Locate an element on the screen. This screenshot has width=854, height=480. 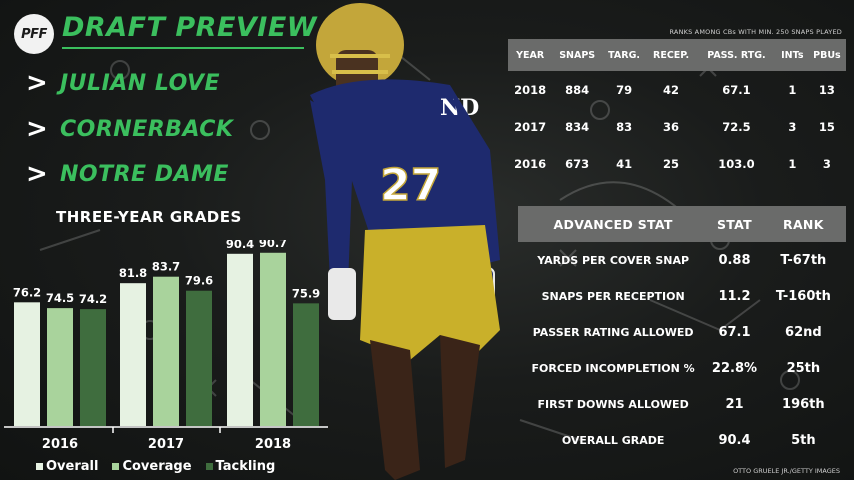
stat-rank: T-67th is located at coordinates (803, 260).